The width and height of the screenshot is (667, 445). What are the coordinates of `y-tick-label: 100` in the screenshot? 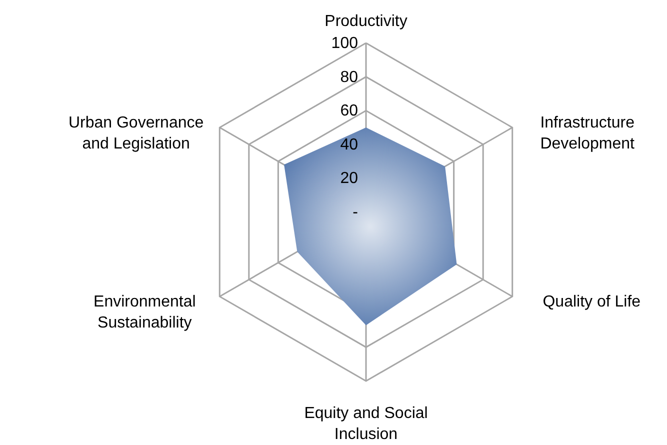 It's located at (344, 43).